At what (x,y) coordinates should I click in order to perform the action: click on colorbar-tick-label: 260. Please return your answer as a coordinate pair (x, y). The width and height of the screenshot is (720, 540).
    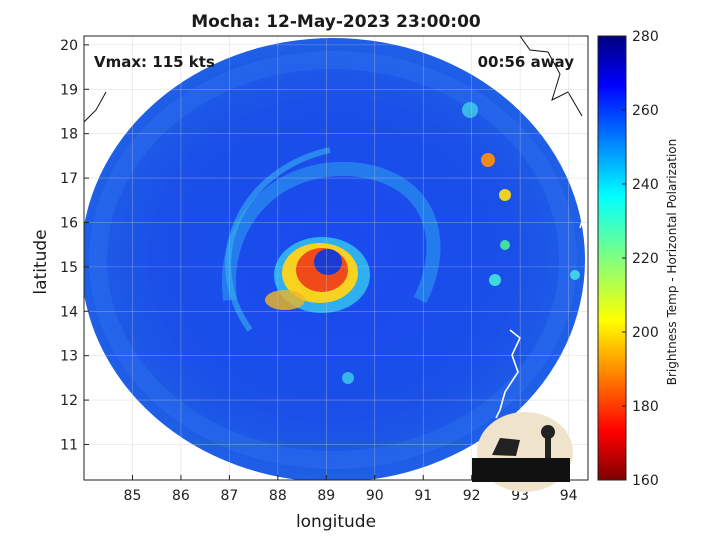
    Looking at the image, I should click on (645, 111).